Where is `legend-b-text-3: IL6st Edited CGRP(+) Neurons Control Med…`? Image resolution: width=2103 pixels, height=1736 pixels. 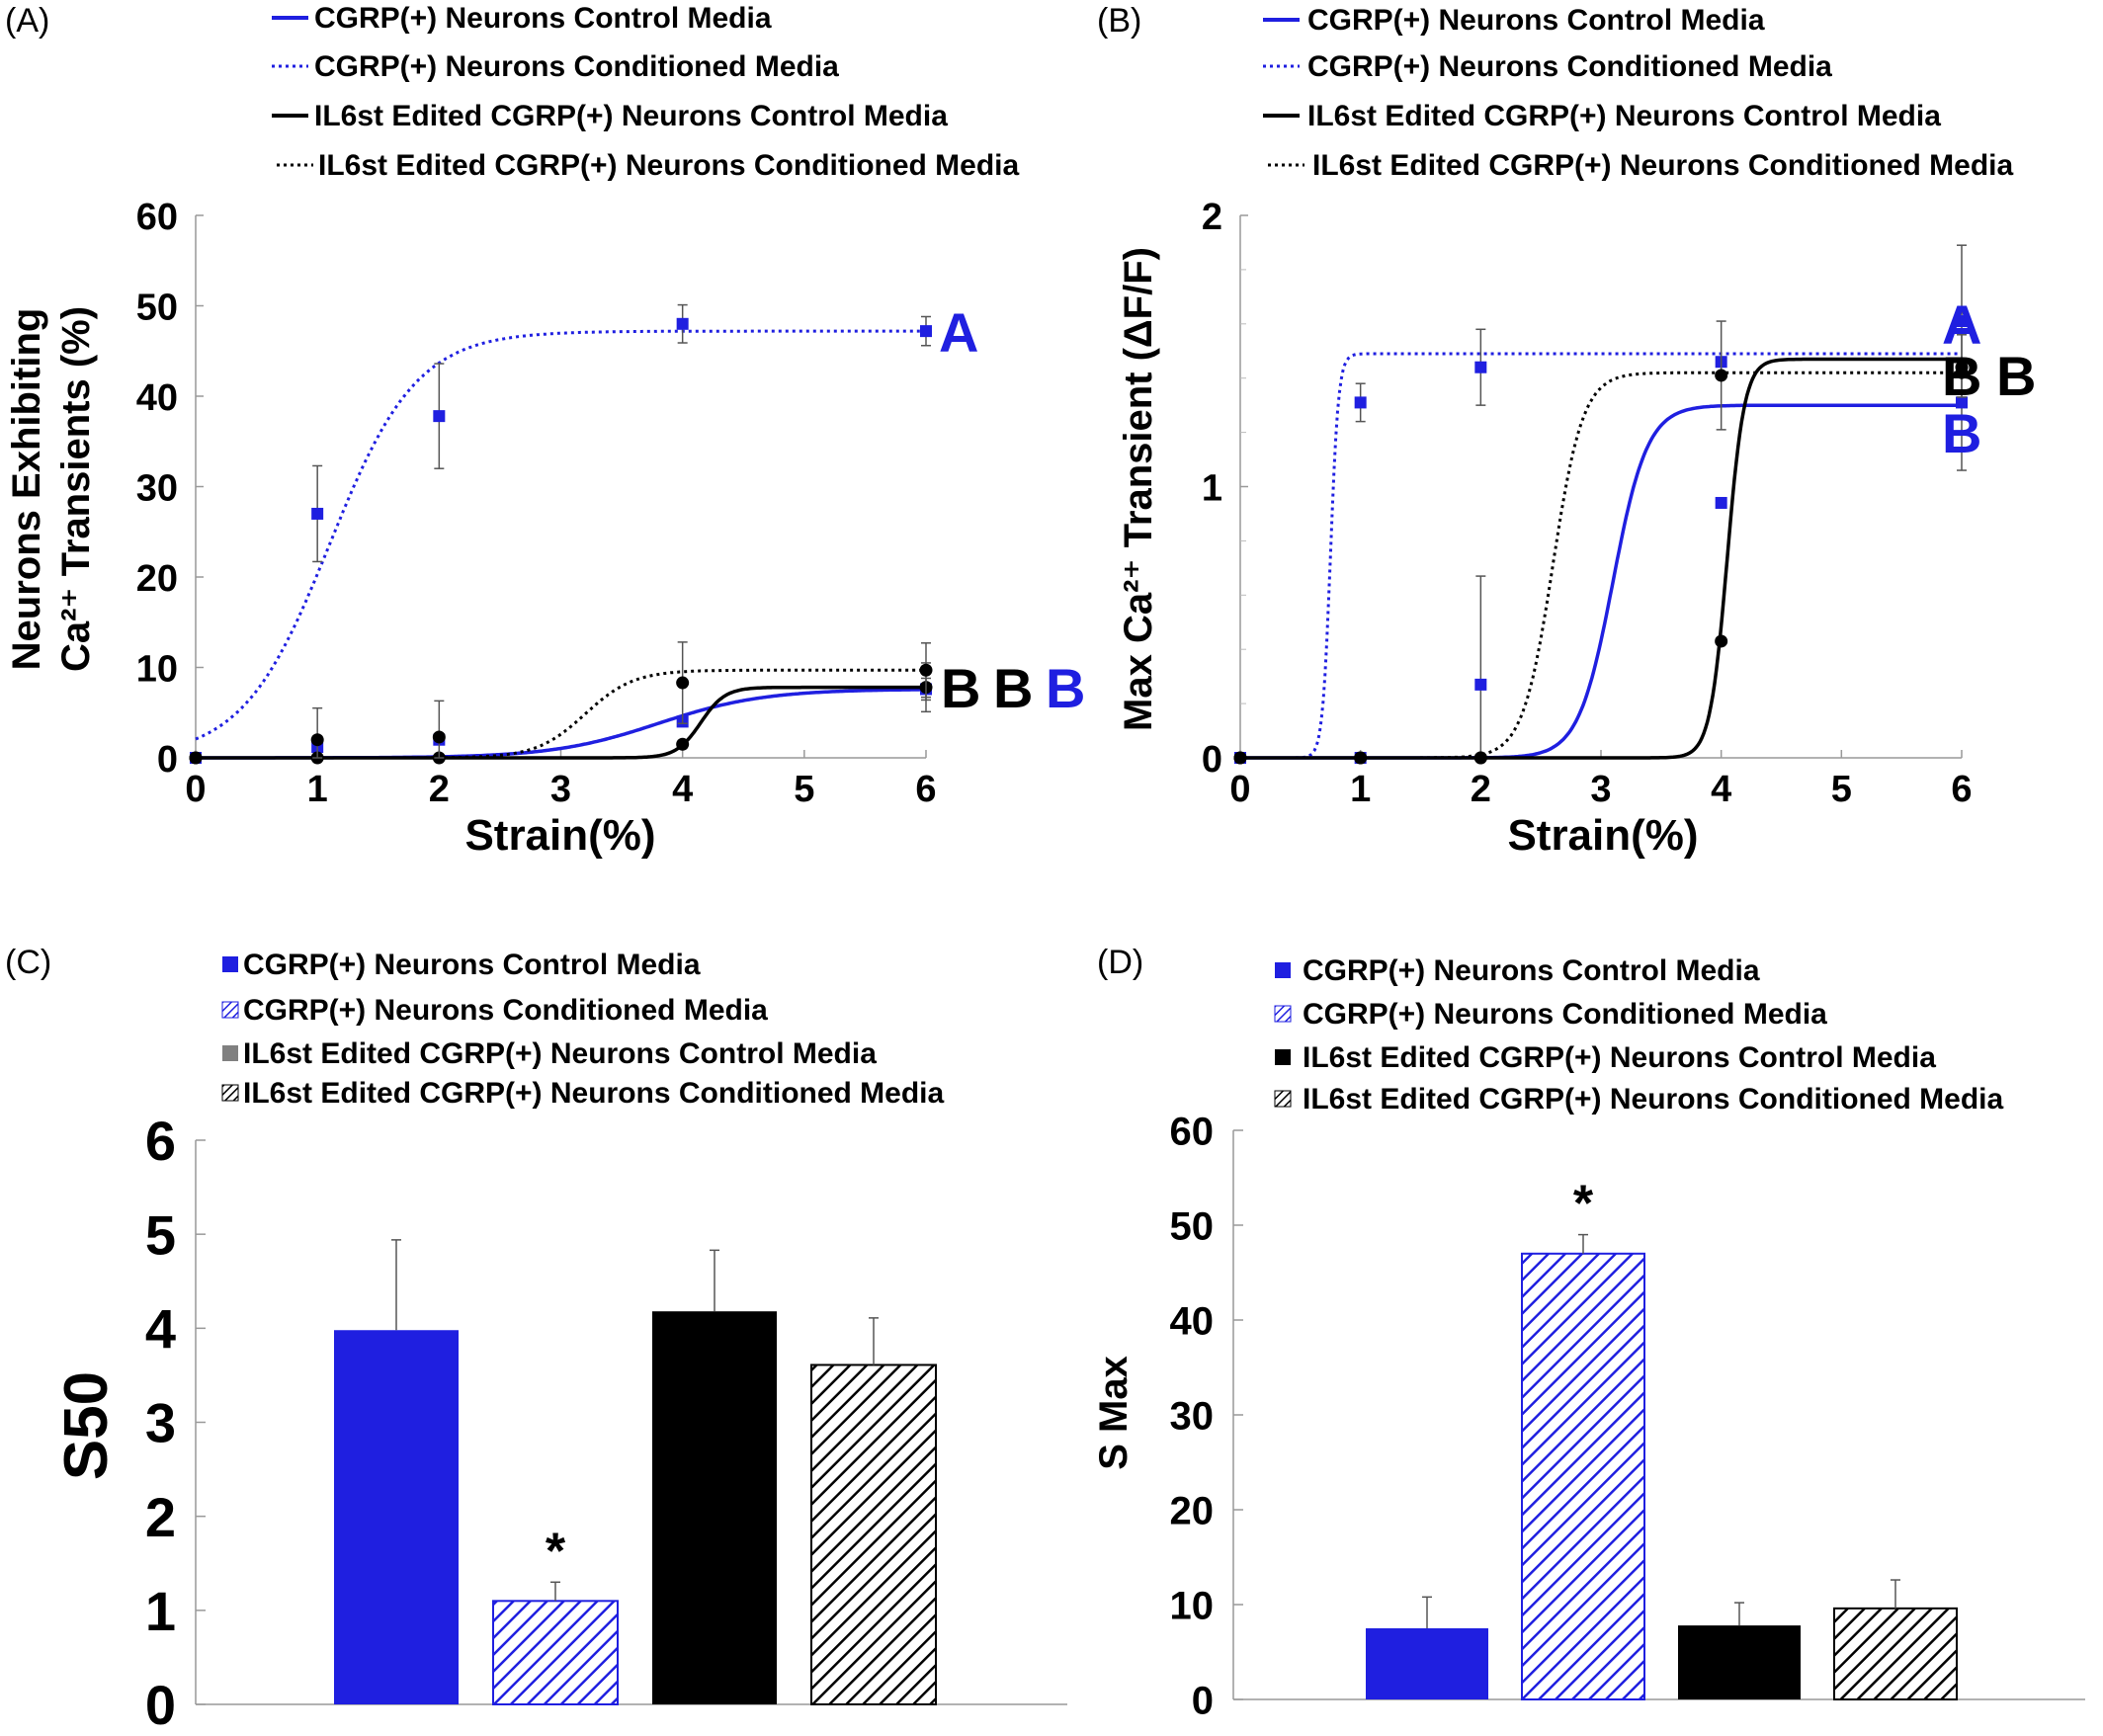 legend-b-text-3: IL6st Edited CGRP(+) Neurons Control Med… is located at coordinates (1624, 116).